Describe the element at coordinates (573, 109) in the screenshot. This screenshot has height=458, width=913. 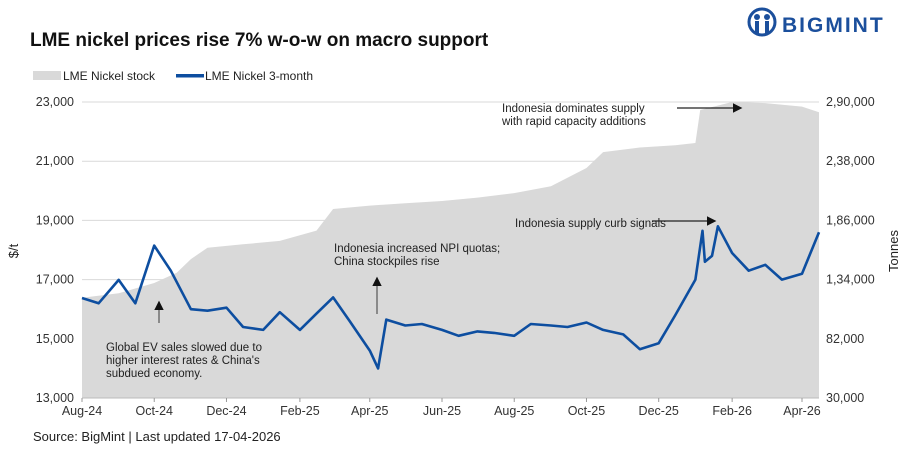
I see `annotation-indonesia-dominates: Indonesia dominates supply` at that location.